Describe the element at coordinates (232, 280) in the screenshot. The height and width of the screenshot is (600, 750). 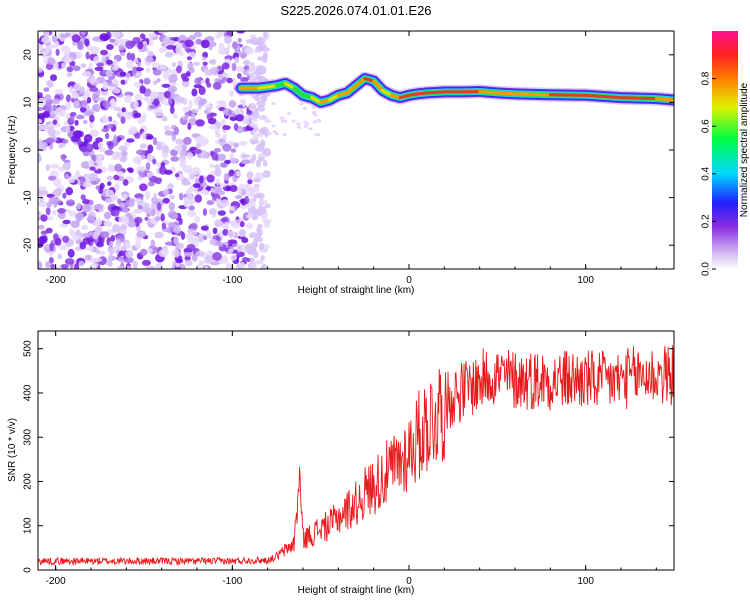
I see `x-tick-label: -100` at that location.